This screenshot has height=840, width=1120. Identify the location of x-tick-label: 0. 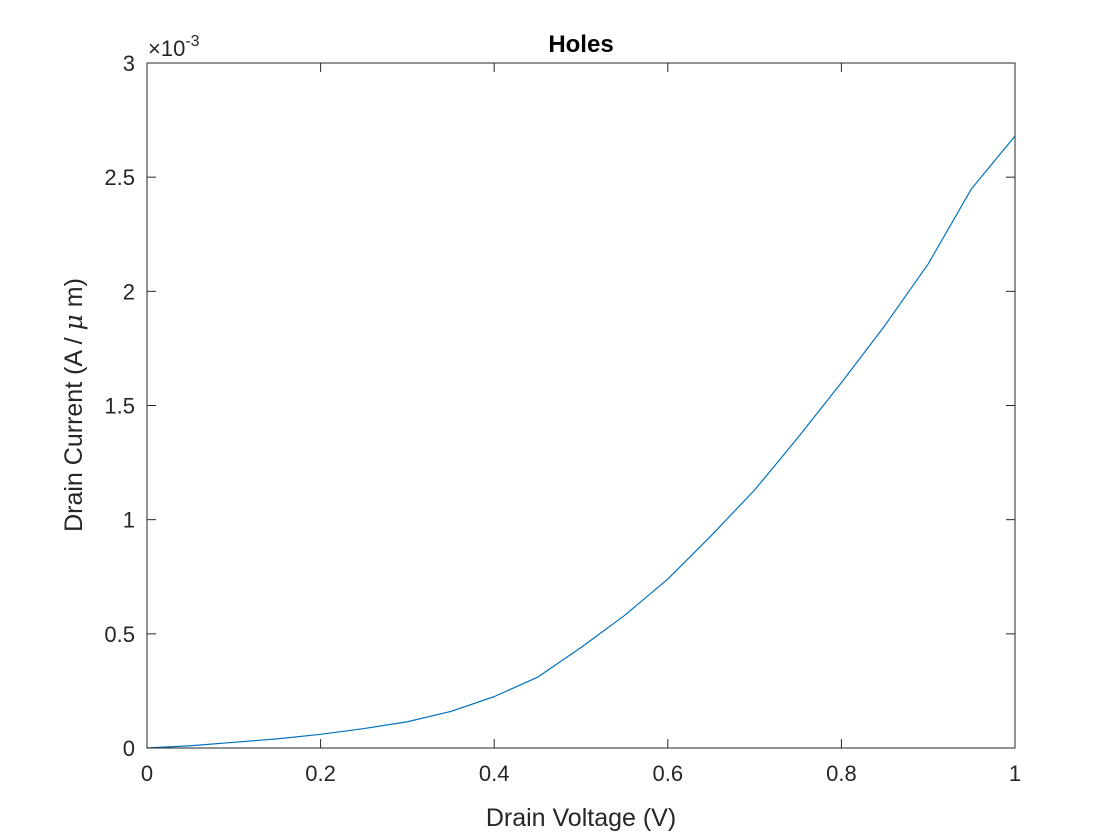
(147, 773).